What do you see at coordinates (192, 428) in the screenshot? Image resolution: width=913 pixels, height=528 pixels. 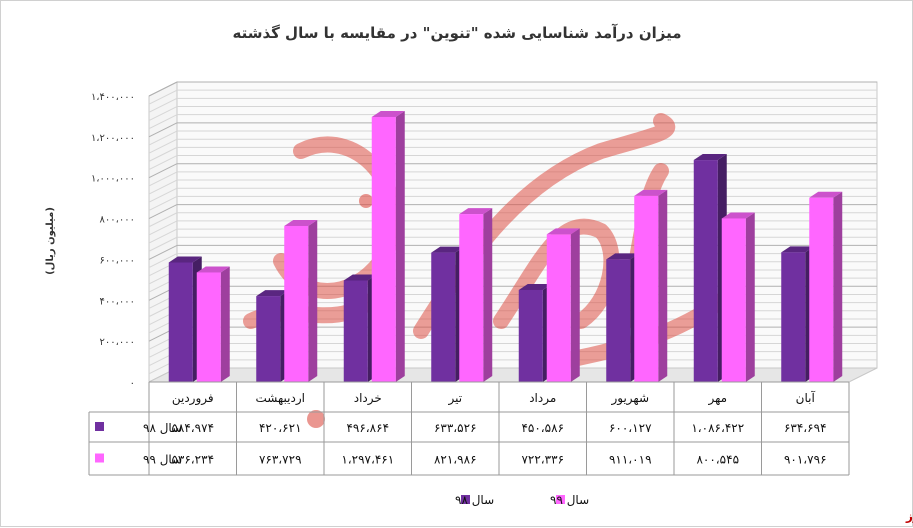 I see `data-value-label: ۵۸۴،۹۷۴` at bounding box center [192, 428].